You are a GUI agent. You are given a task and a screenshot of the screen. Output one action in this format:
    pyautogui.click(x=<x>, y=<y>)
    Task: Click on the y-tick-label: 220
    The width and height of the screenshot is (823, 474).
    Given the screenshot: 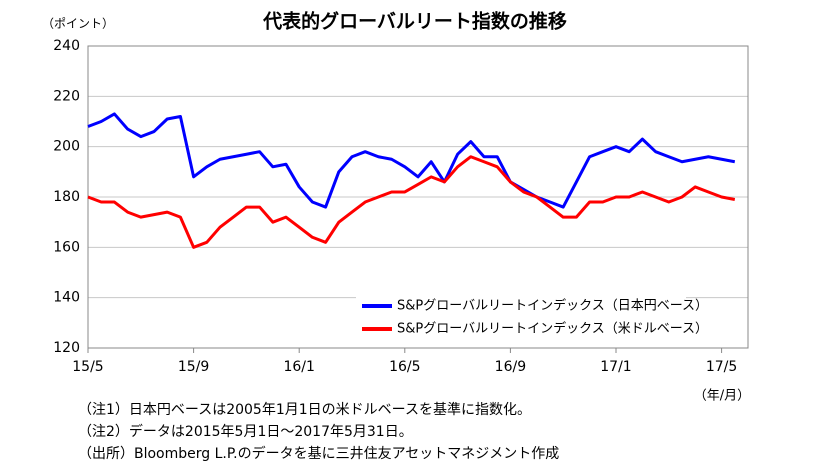 What is the action you would take?
    pyautogui.click(x=66, y=96)
    